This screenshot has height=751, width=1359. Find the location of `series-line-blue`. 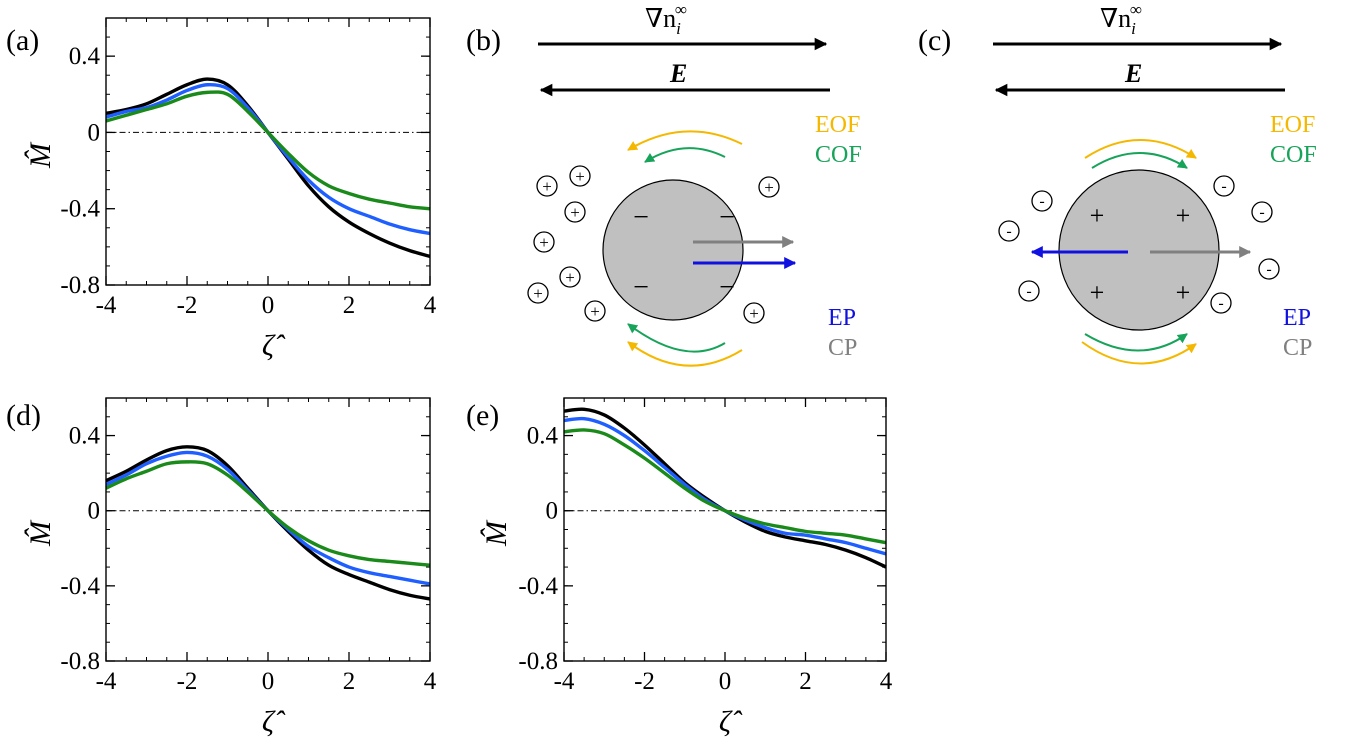

series-line-blue is located at coordinates (268, 518).